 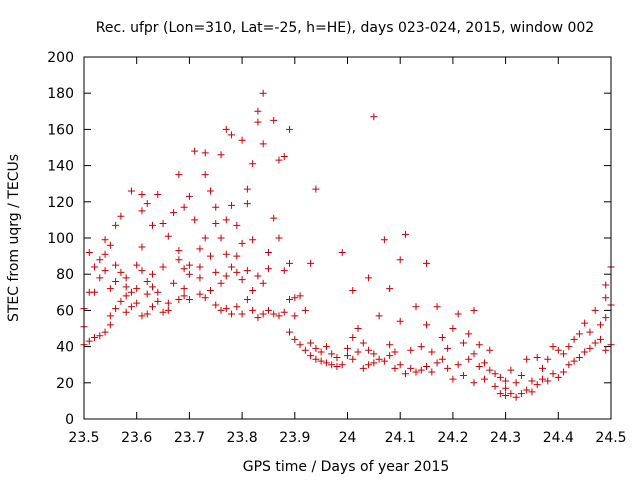 I want to click on y-tick-label: 200, so click(x=60, y=58).